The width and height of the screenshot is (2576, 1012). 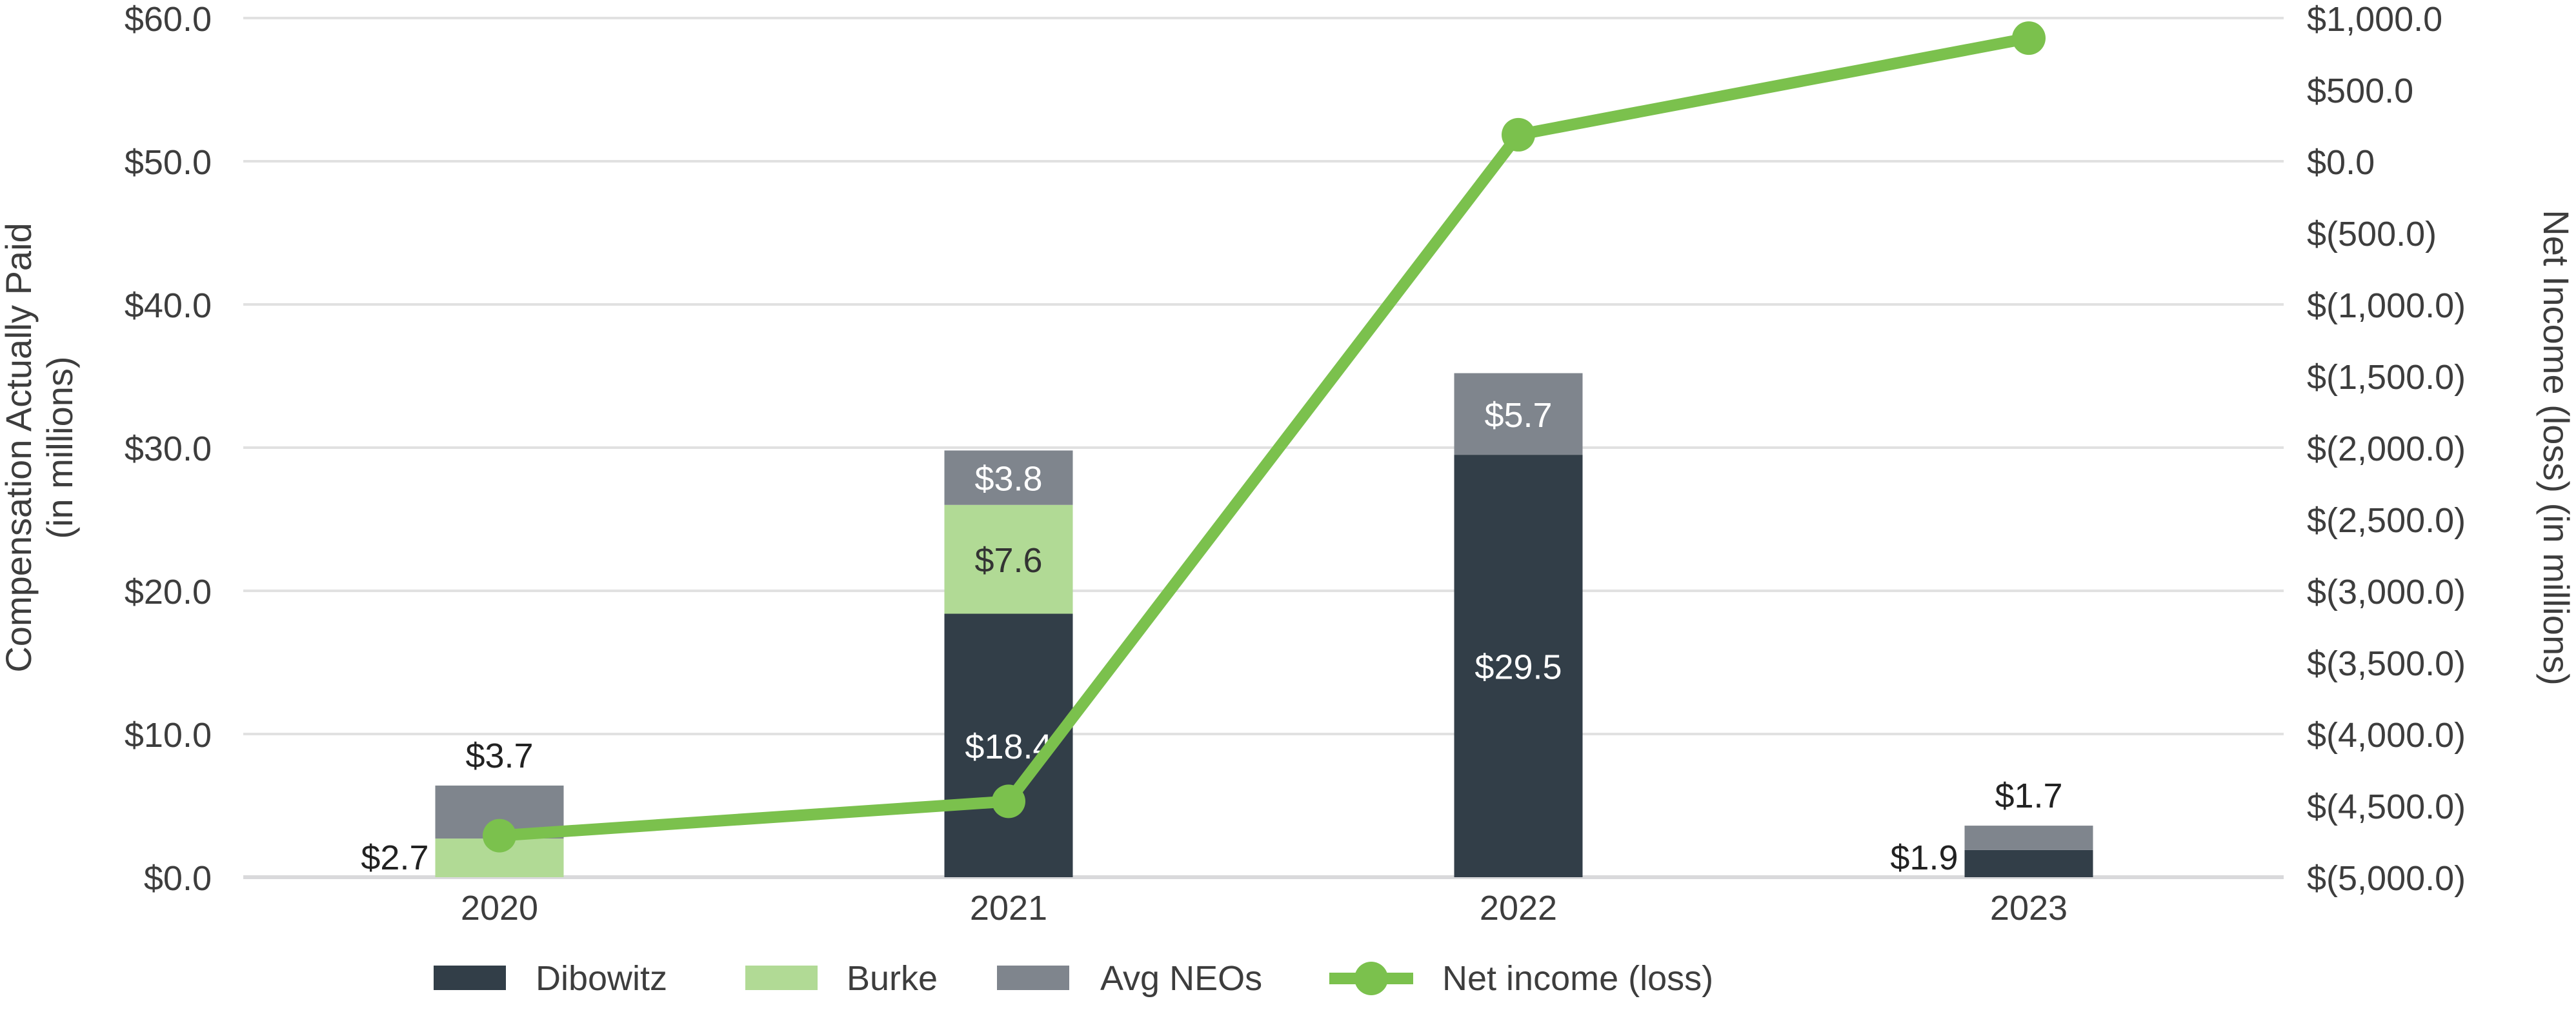 I want to click on y-tick-label: $10.0, so click(x=169, y=736).